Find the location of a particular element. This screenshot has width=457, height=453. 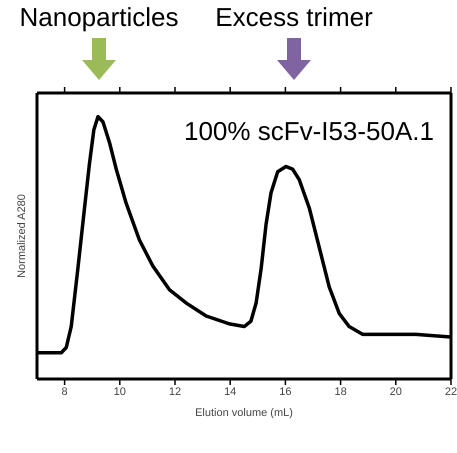

x-tick-label: 8 is located at coordinates (65, 392).